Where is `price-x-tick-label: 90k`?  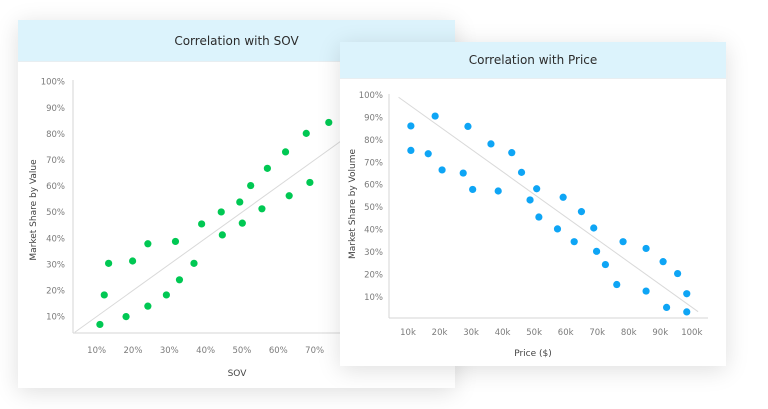
price-x-tick-label: 90k is located at coordinates (660, 333).